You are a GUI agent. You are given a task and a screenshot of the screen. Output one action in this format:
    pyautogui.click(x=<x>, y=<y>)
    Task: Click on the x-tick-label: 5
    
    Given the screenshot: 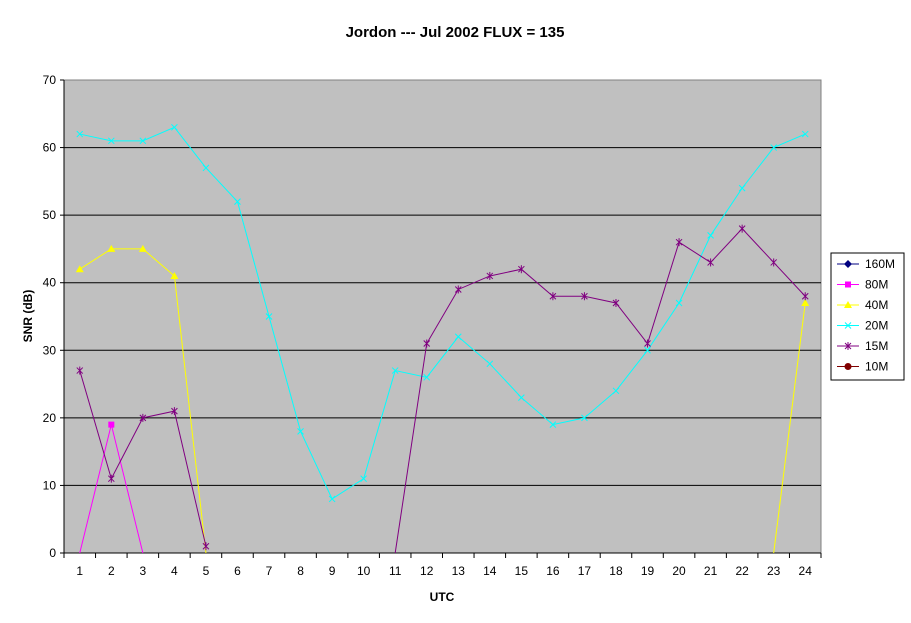 What is the action you would take?
    pyautogui.click(x=206, y=571)
    